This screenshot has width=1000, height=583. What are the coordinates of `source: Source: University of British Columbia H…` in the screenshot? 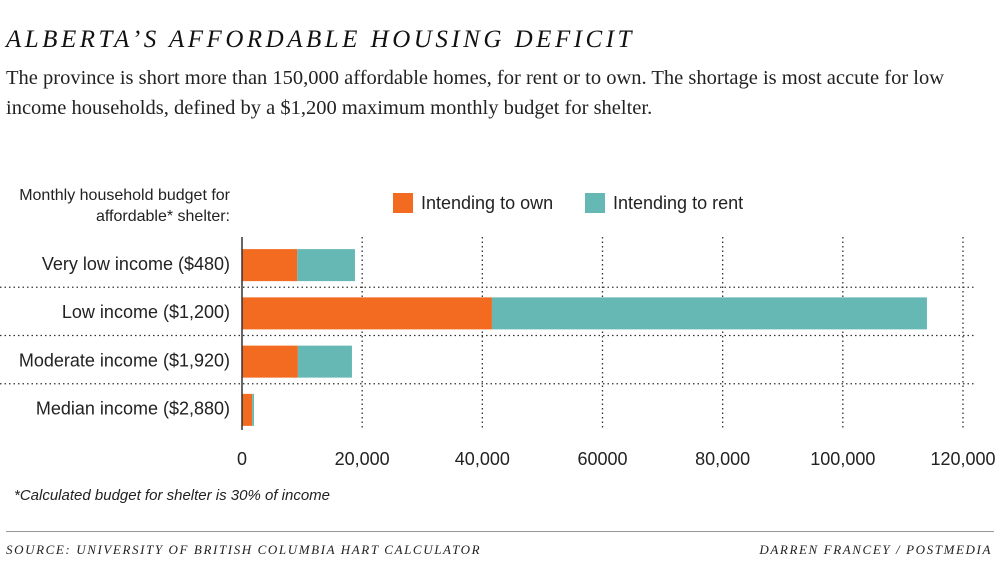 It's located at (244, 549).